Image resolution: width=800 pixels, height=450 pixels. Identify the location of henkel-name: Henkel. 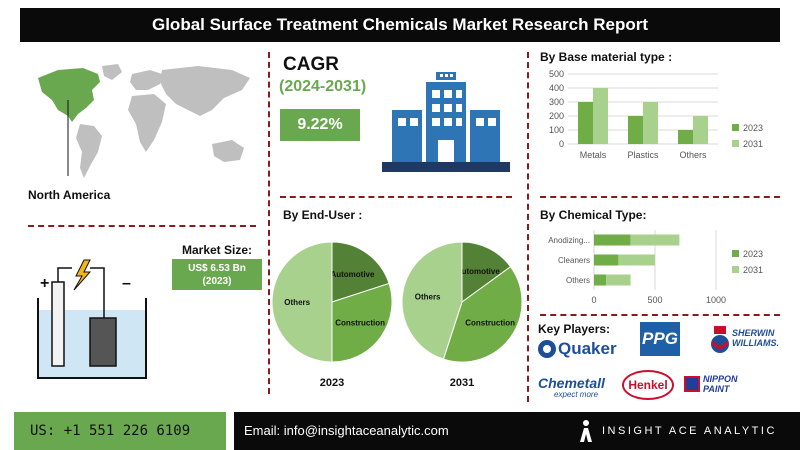
(648, 385).